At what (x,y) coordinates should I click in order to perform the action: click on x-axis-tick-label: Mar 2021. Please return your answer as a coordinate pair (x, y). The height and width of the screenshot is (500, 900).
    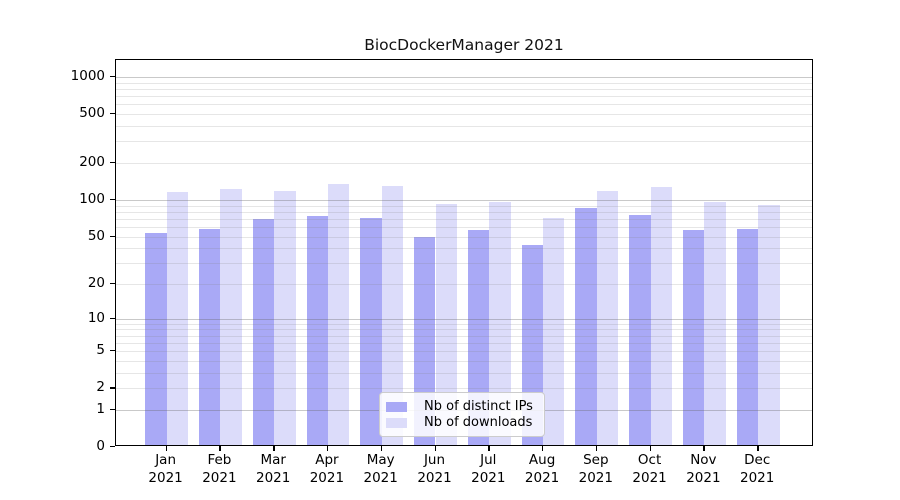
    Looking at the image, I should click on (273, 469).